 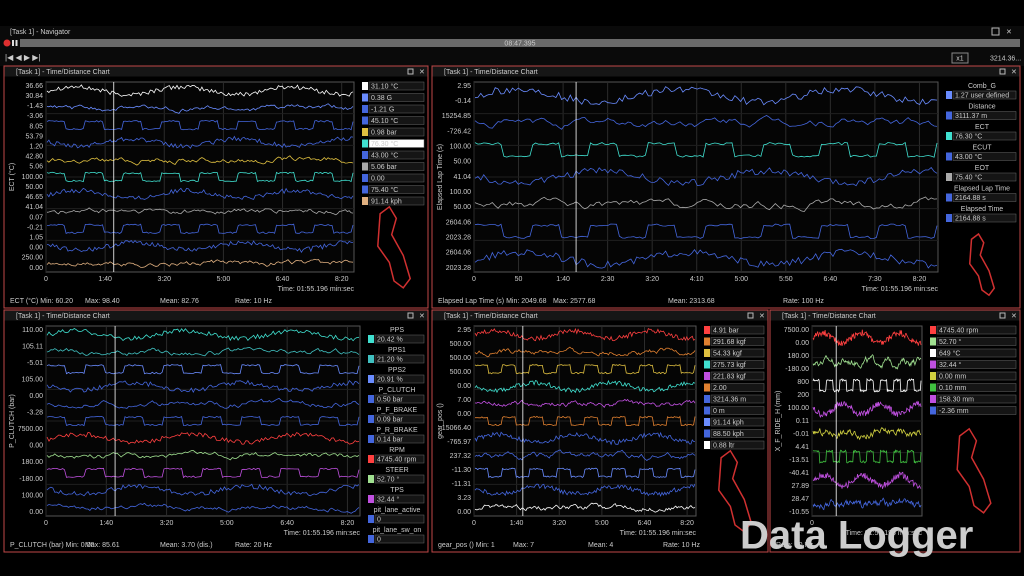 What do you see at coordinates (800, 486) in the screenshot?
I see `y-tick-label: 27.89` at bounding box center [800, 486].